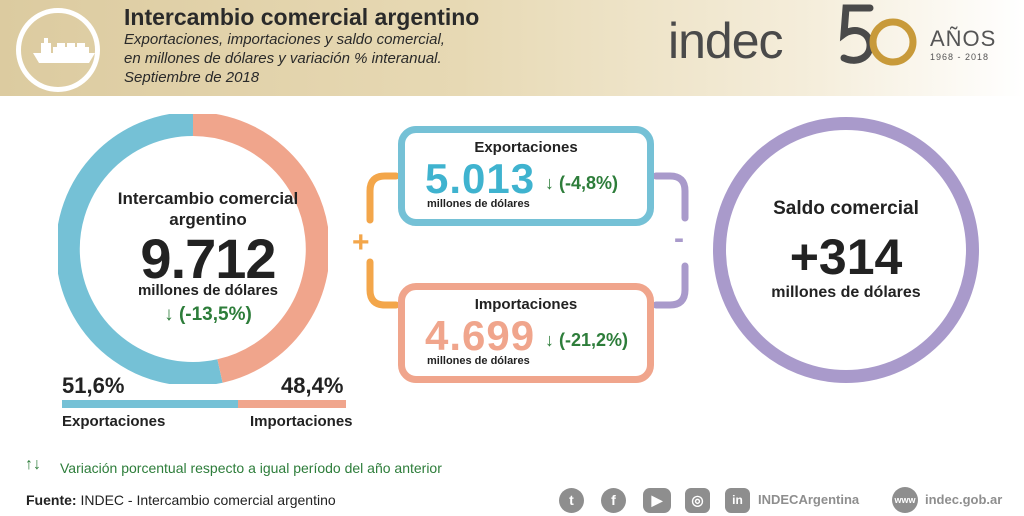  I want to click on exports-variation: ↓ (-4,8%), so click(582, 183).